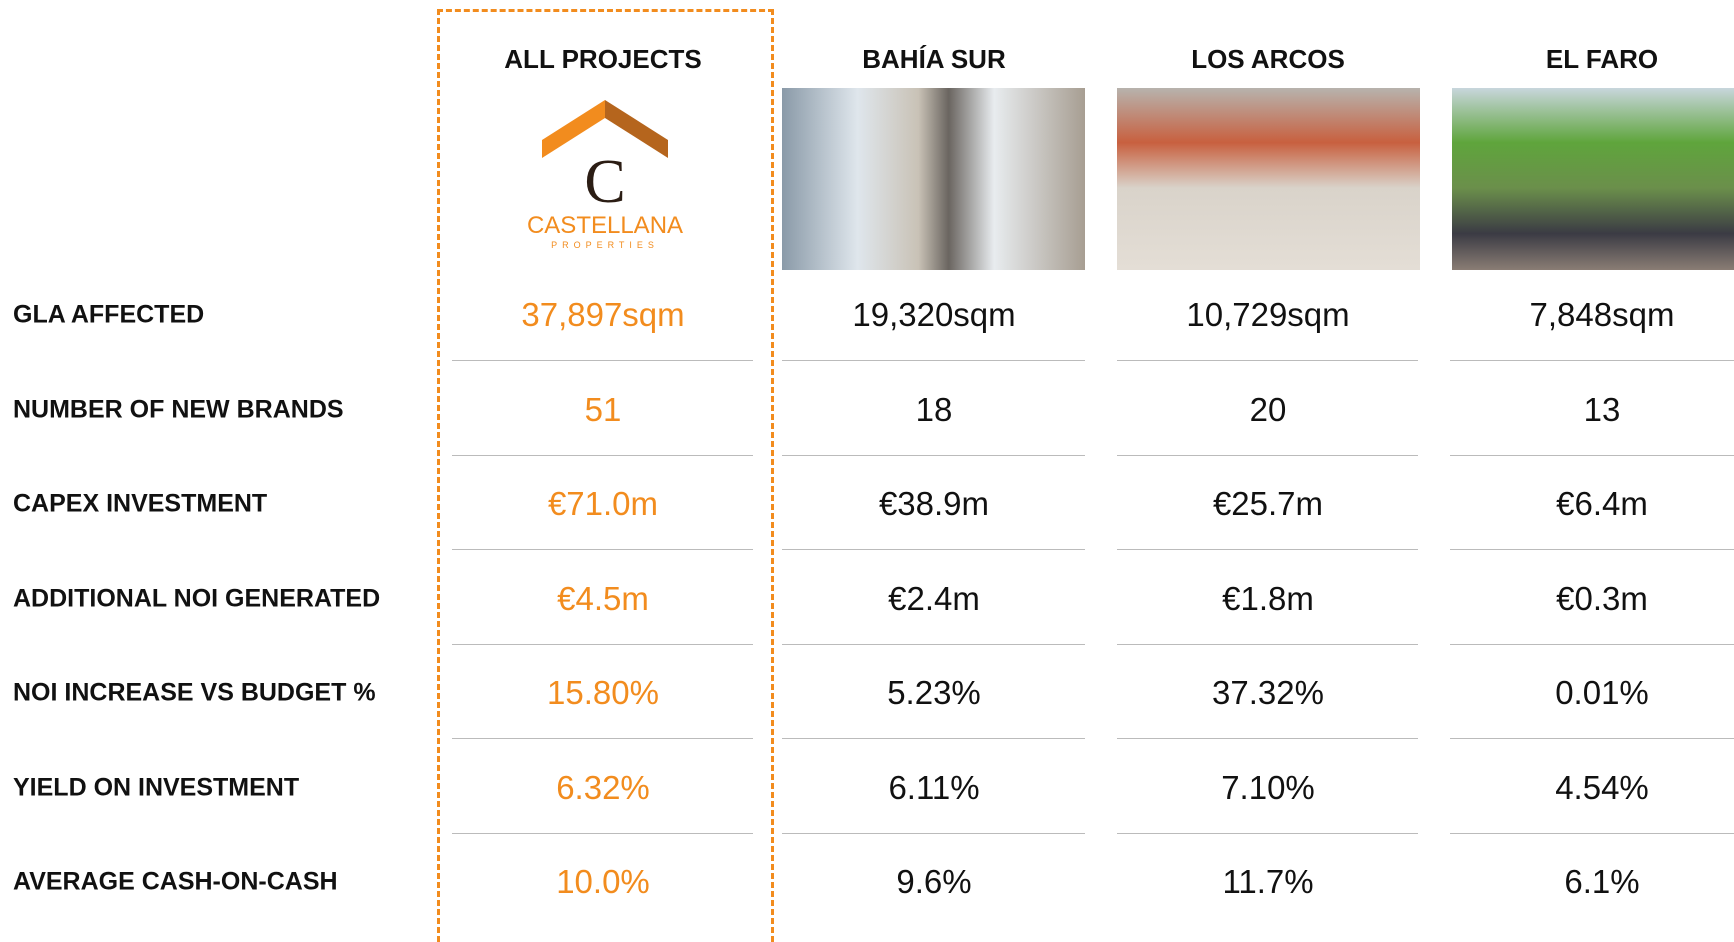 This screenshot has height=942, width=1734. What do you see at coordinates (194, 692) in the screenshot?
I see `row-label: NOI INCREASE VS BUDGET %` at bounding box center [194, 692].